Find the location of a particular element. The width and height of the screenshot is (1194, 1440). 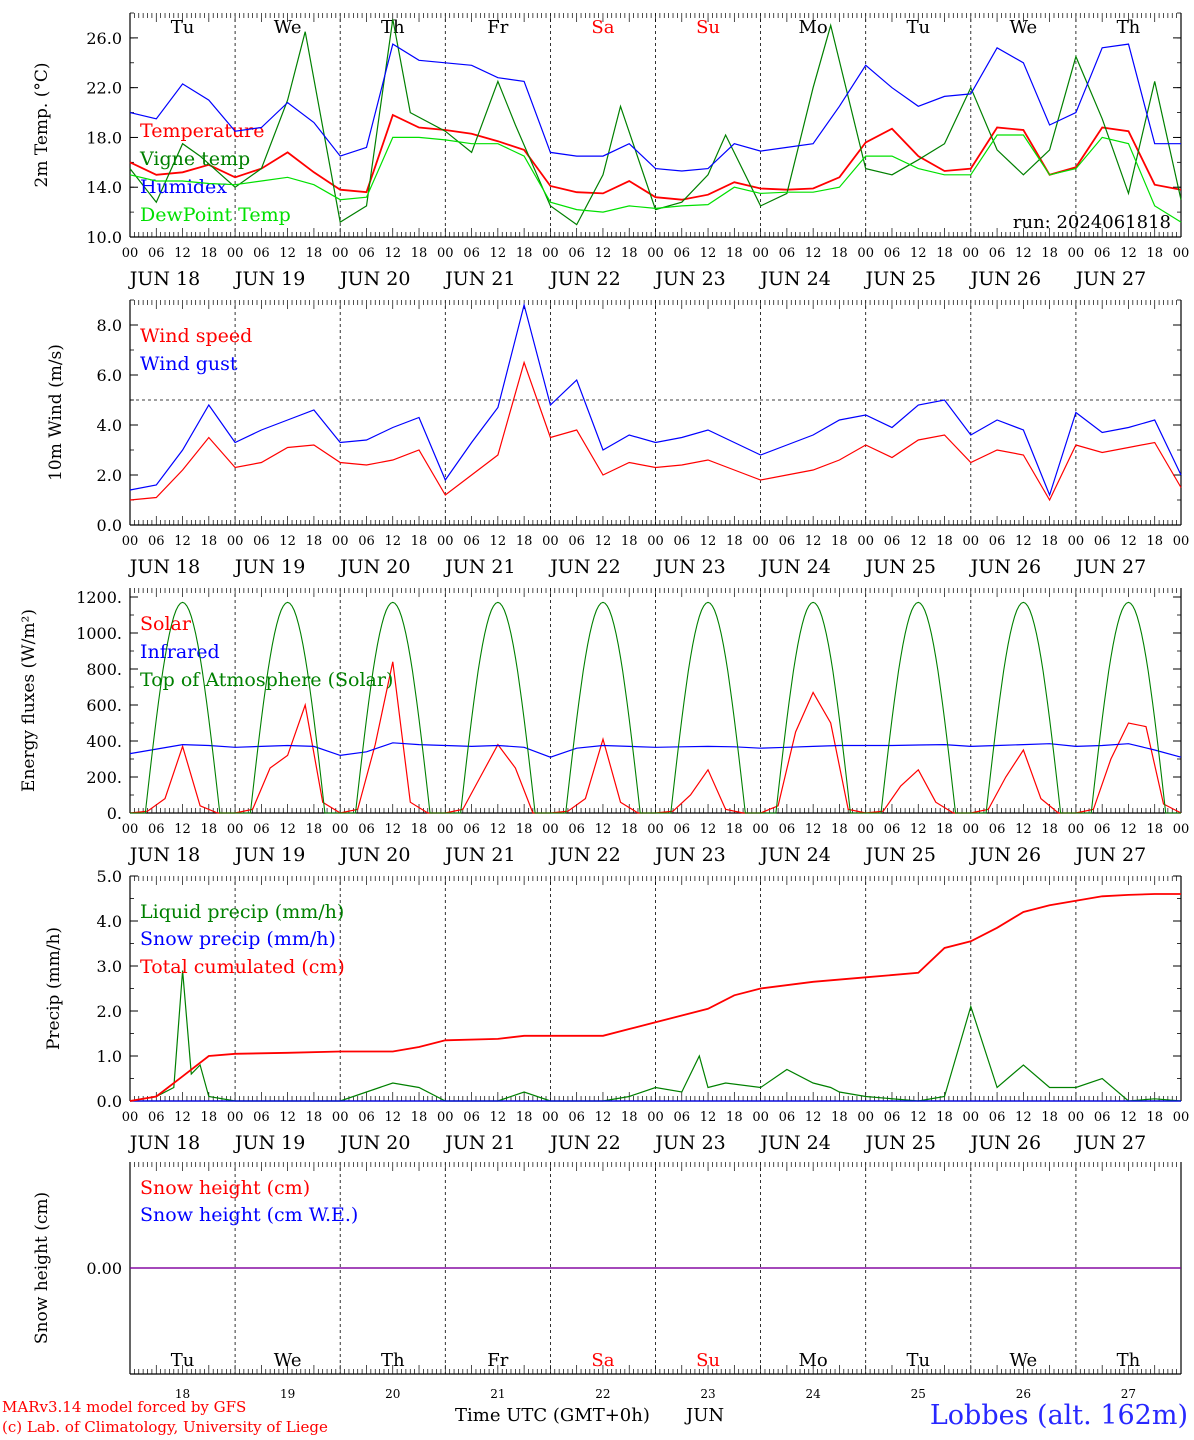

legend-dewpoint-temp: DewPoint Temp is located at coordinates (215, 215).